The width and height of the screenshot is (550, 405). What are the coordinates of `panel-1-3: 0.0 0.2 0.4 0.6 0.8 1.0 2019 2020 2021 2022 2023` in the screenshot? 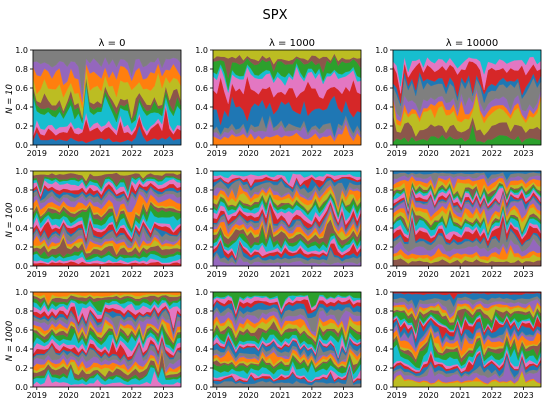 It's located at (458, 102).